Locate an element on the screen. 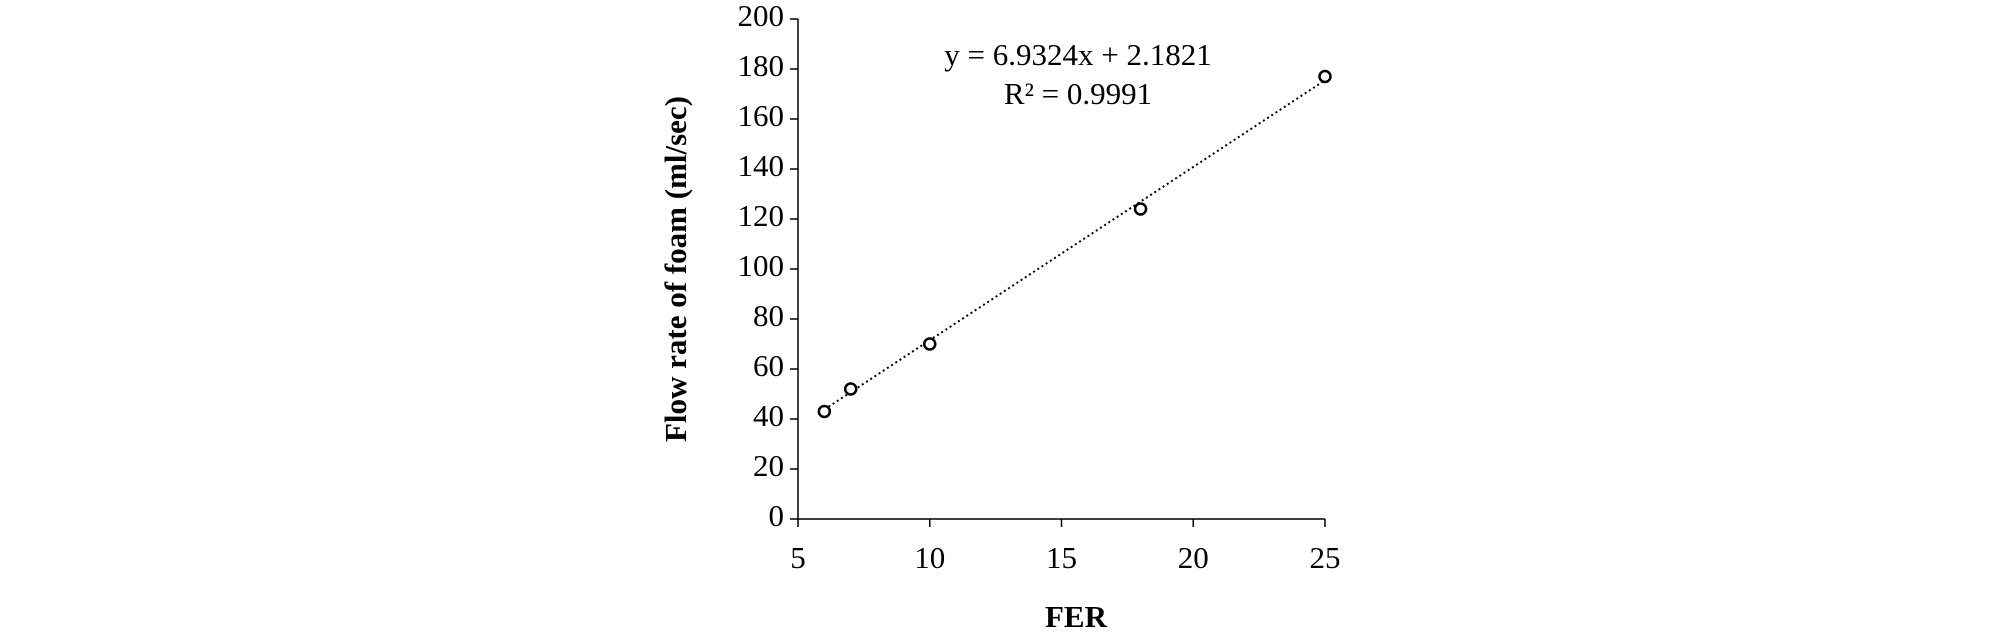  y-tick-label: 20 is located at coordinates (768, 465).